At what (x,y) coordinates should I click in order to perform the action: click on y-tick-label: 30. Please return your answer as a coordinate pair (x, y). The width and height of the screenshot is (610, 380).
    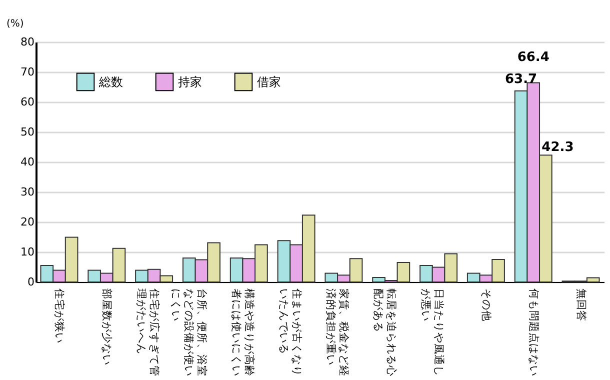
    Looking at the image, I should click on (27, 192).